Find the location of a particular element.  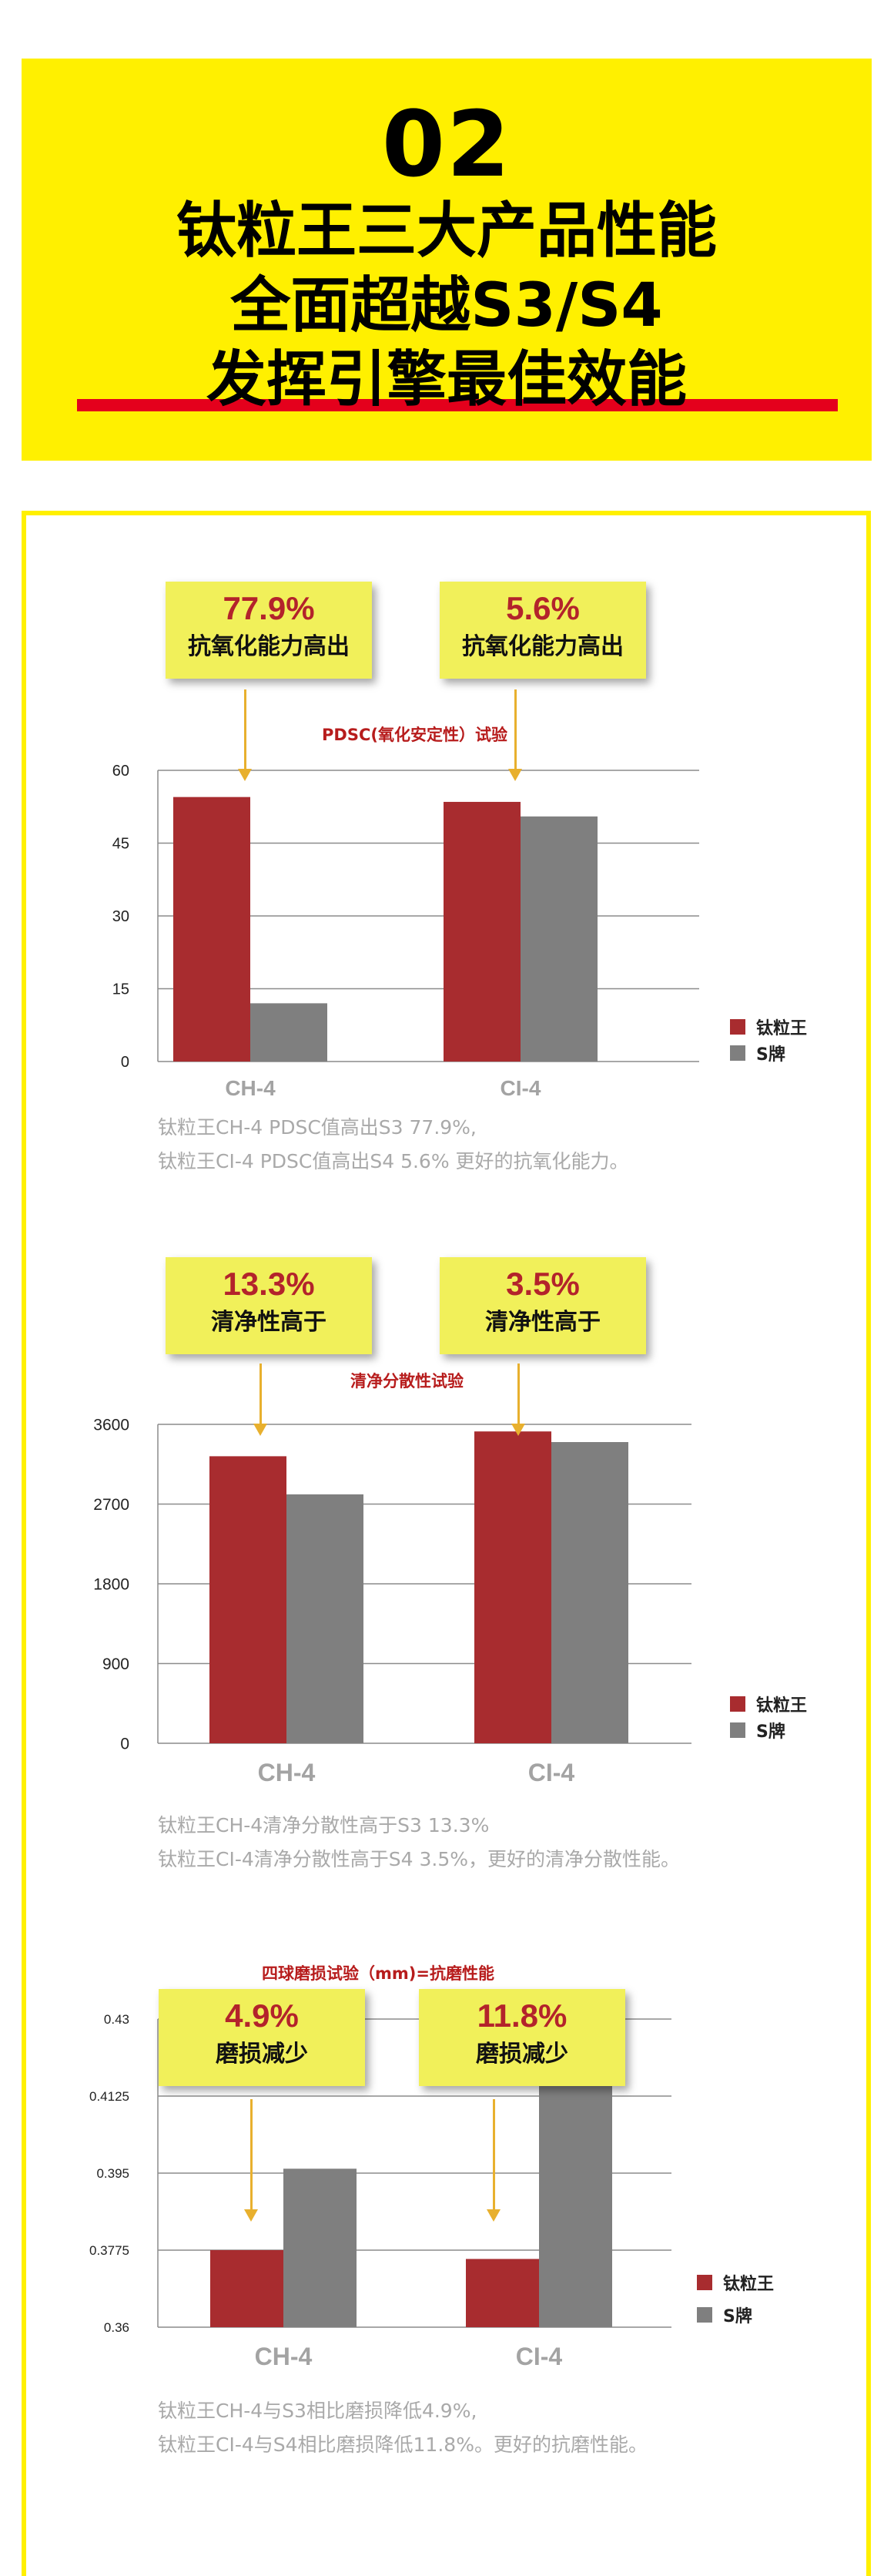

legend-wear: 钛粒王 S牌 is located at coordinates (735, 2298).